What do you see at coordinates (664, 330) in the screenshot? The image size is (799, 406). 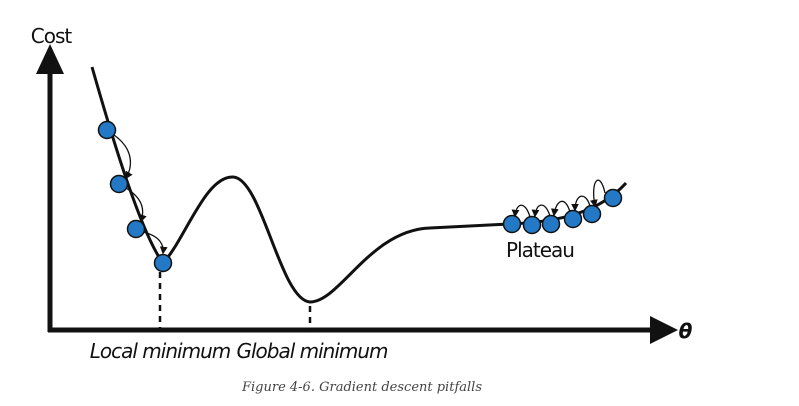 I see `x-axis-arrow` at bounding box center [664, 330].